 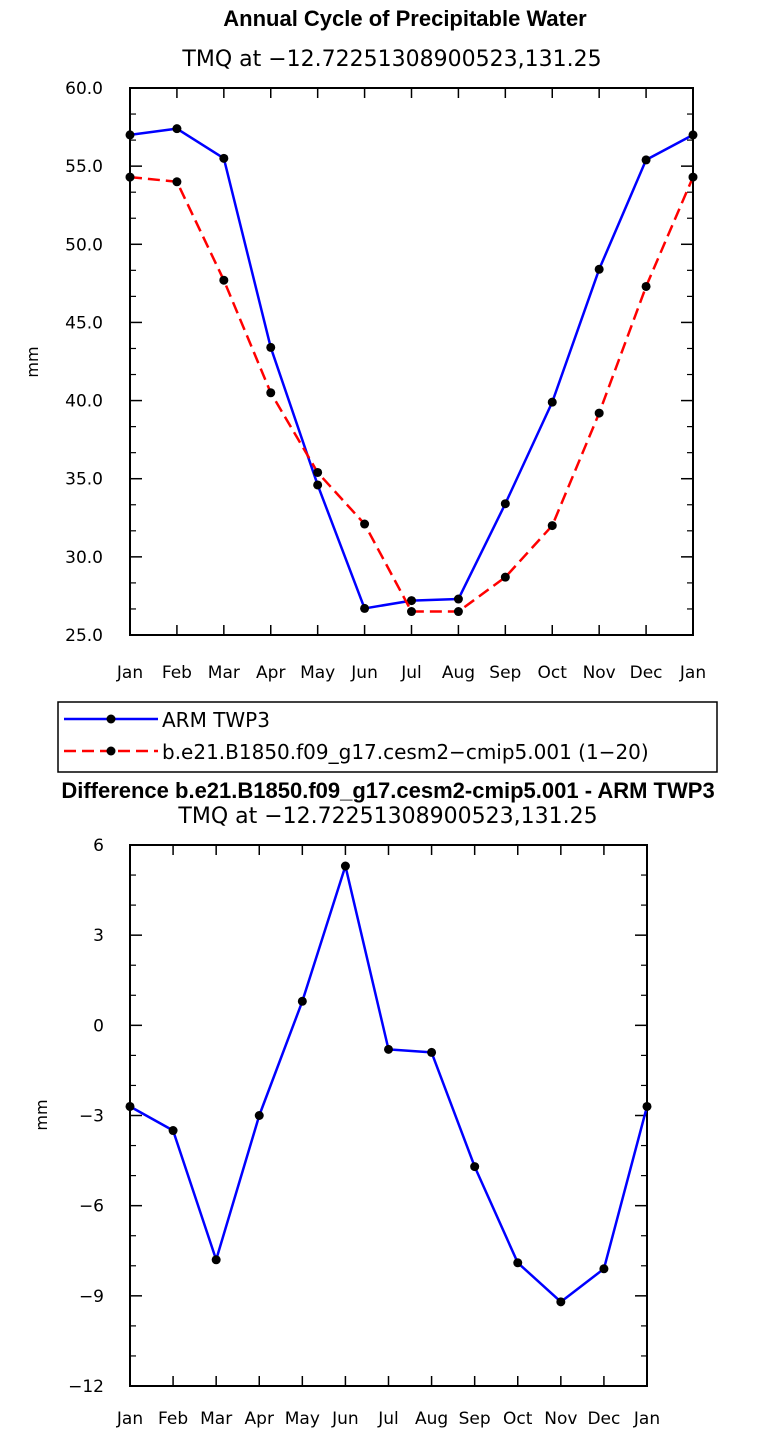 What do you see at coordinates (173, 1419) in the screenshot?
I see `chart2-x-tick-label: Feb` at bounding box center [173, 1419].